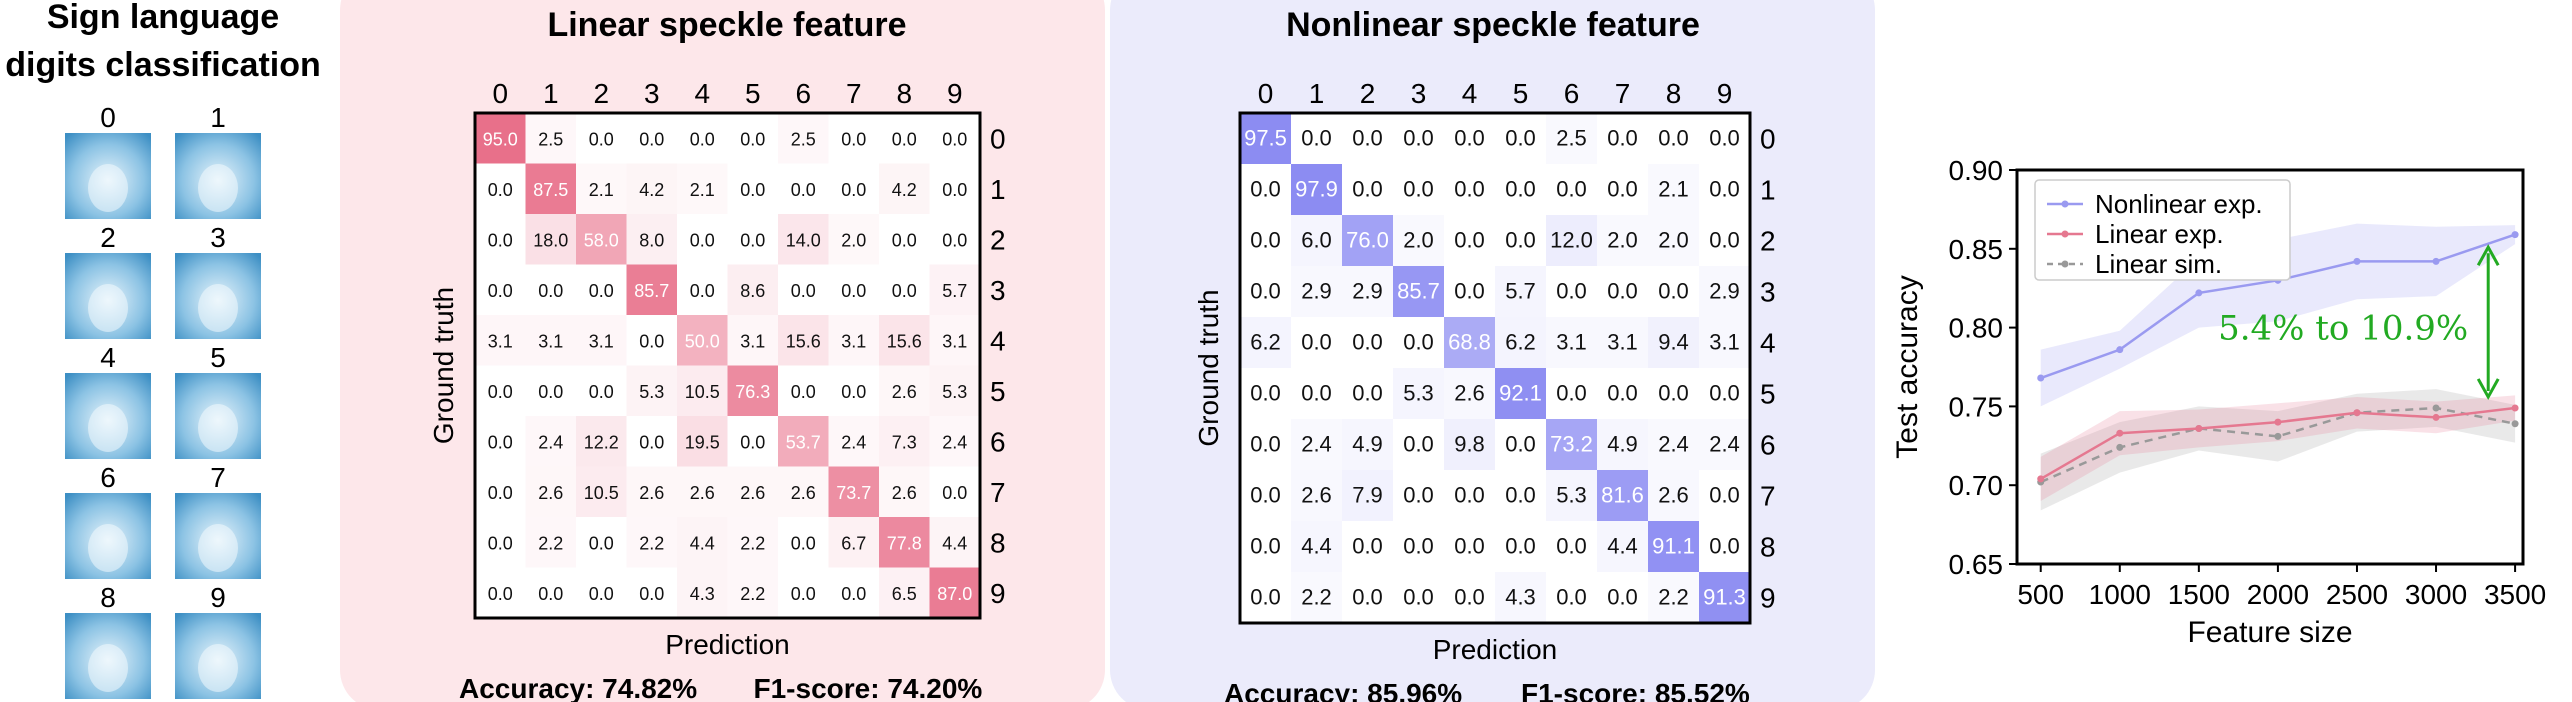 Image resolution: width=2572 pixels, height=702 pixels. I want to click on cm-cell-value: 7.9, so click(1367, 495).